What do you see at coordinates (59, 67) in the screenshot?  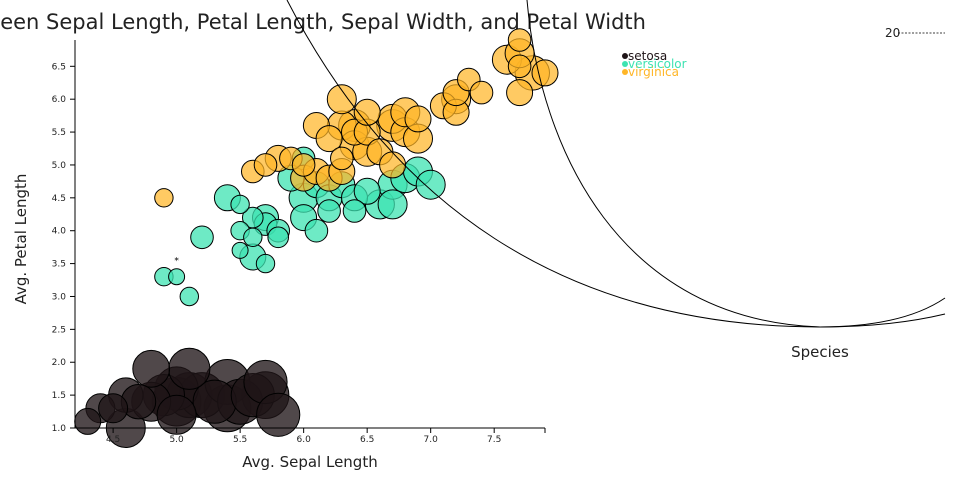 I see `y-tick-label: 6.5` at bounding box center [59, 67].